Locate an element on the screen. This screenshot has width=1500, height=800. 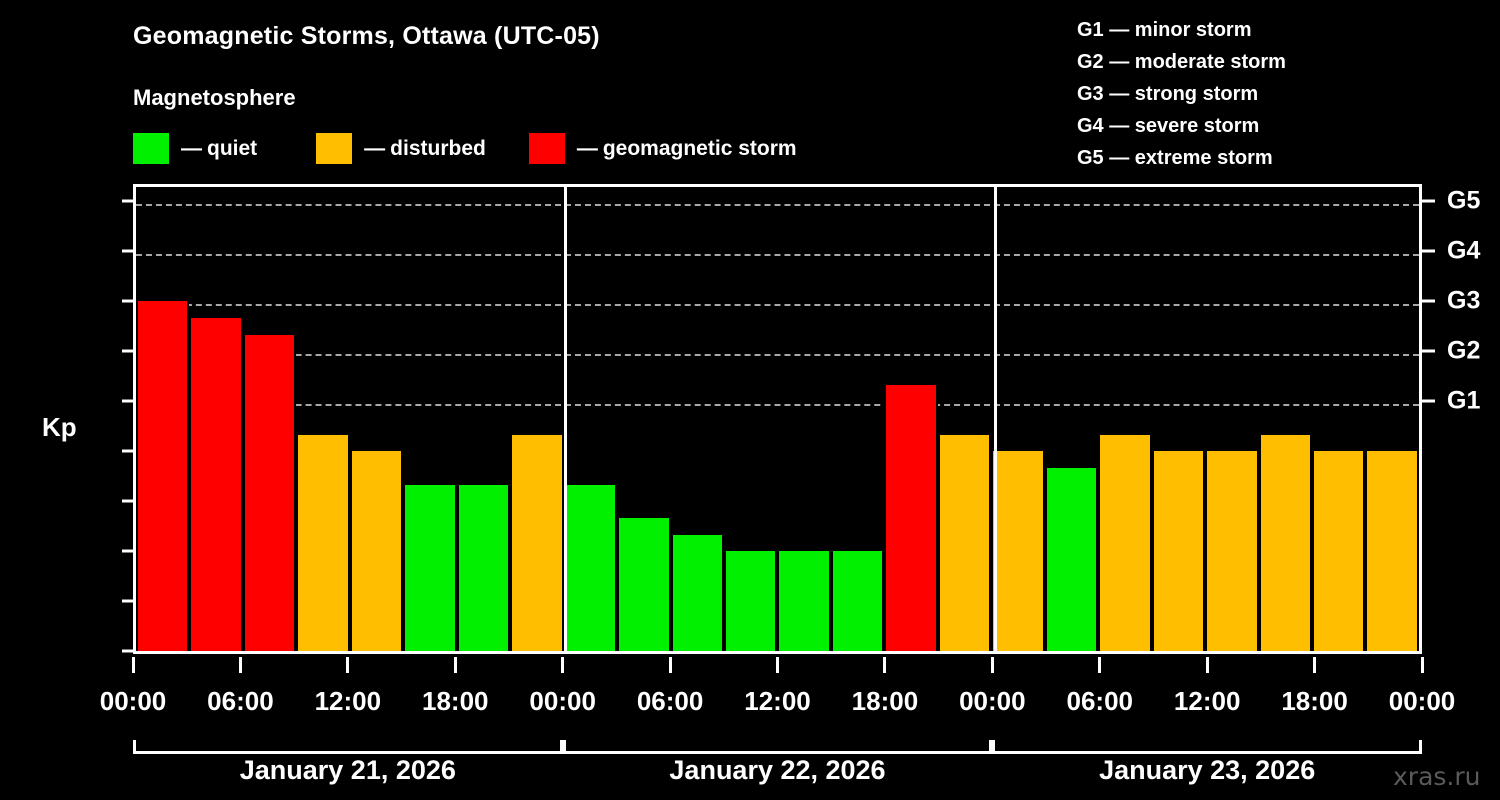
g-tick-mark is located at coordinates (1428, 301).